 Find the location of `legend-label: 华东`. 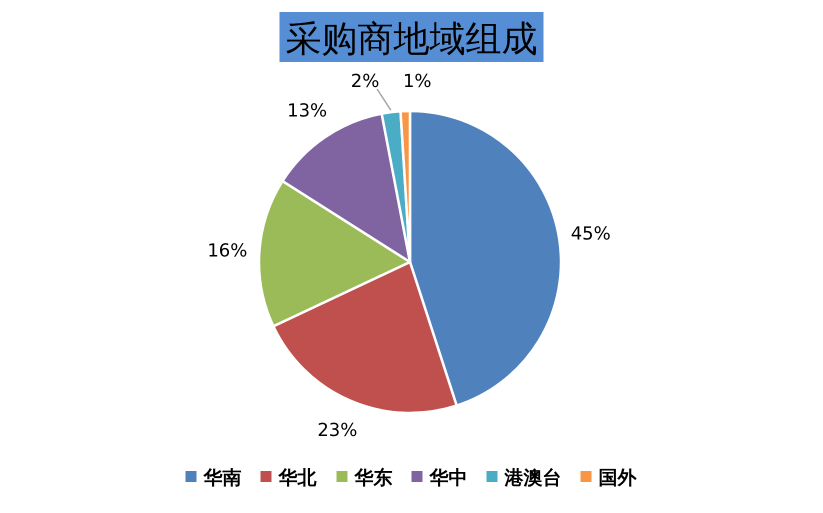

legend-label: 华东 is located at coordinates (373, 478).